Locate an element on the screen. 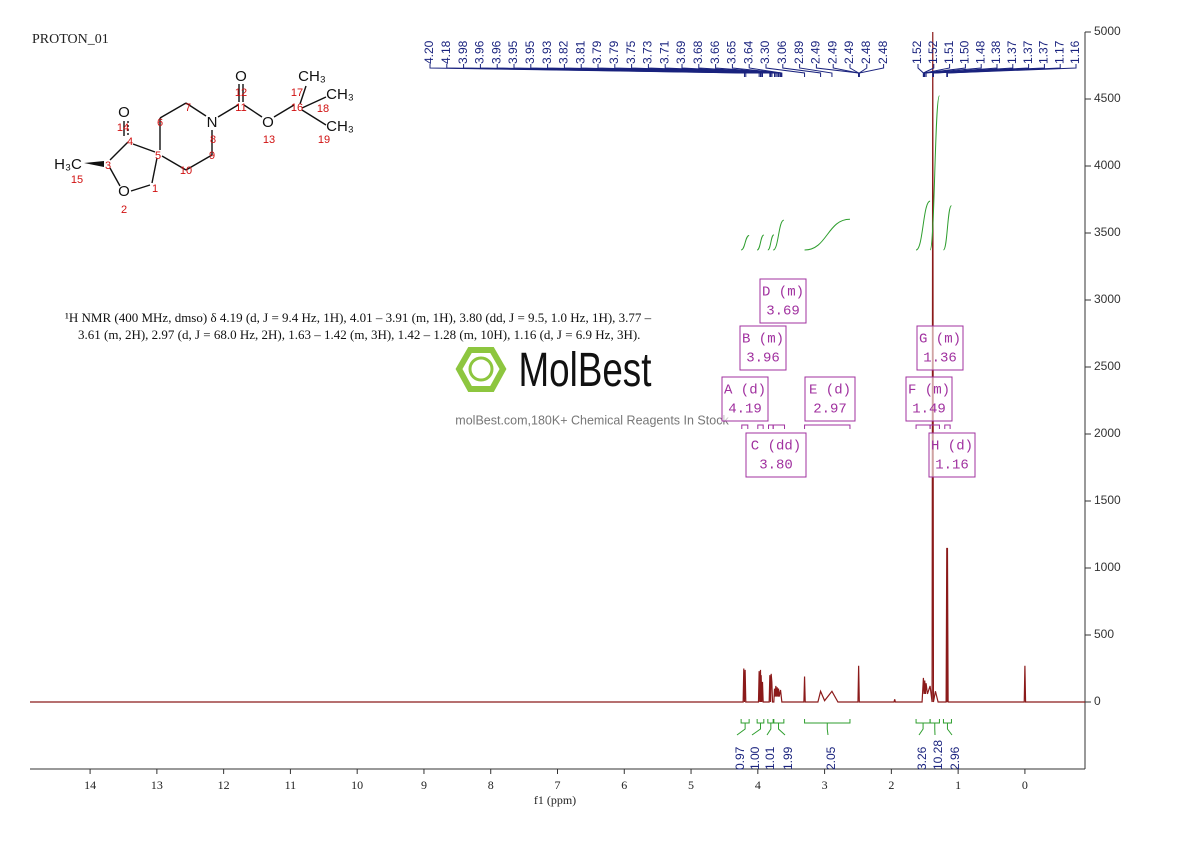 Image resolution: width=1190 pixels, height=841 pixels. atom-number: 10 is located at coordinates (186, 171).